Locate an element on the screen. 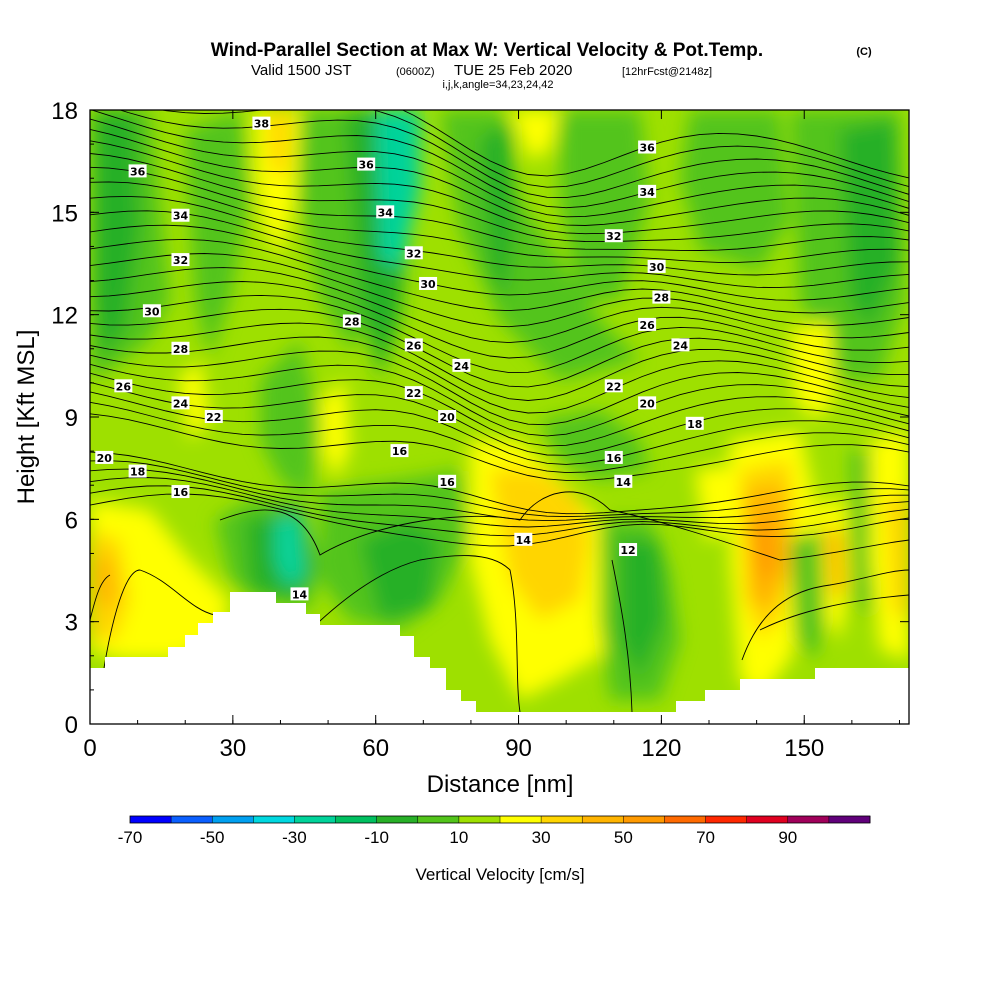  colorbar-tick-labels: -70 -50 -30 -10 10 30 50 70 90 is located at coordinates (458, 837).